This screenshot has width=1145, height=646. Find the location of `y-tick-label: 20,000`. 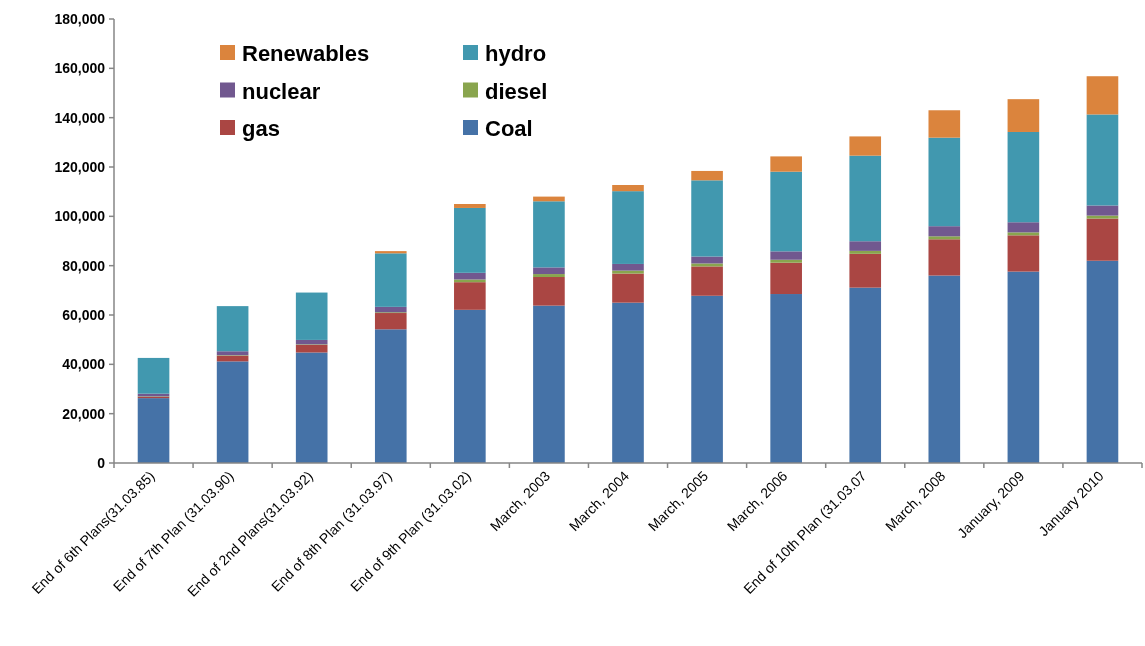

y-tick-label: 20,000 is located at coordinates (84, 413).